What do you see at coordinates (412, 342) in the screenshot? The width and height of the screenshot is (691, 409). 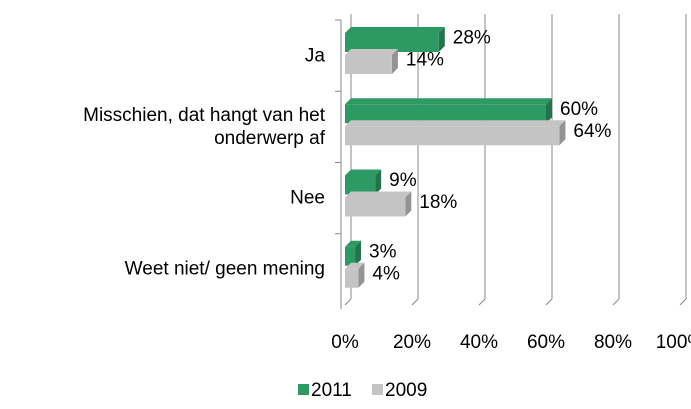 I see `x-tick-label: 20%` at bounding box center [412, 342].